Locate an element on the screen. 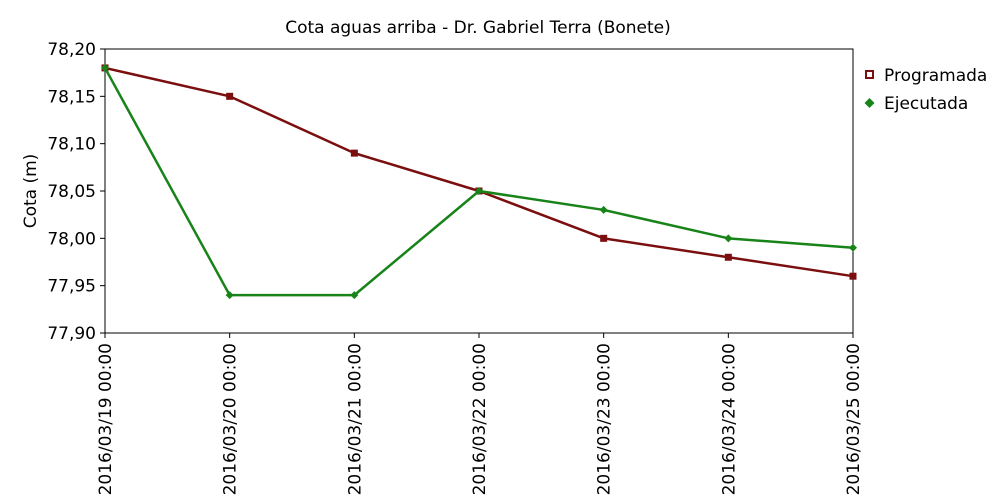 The image size is (1000, 500). y-tick-label: 78,05 is located at coordinates (71, 192).